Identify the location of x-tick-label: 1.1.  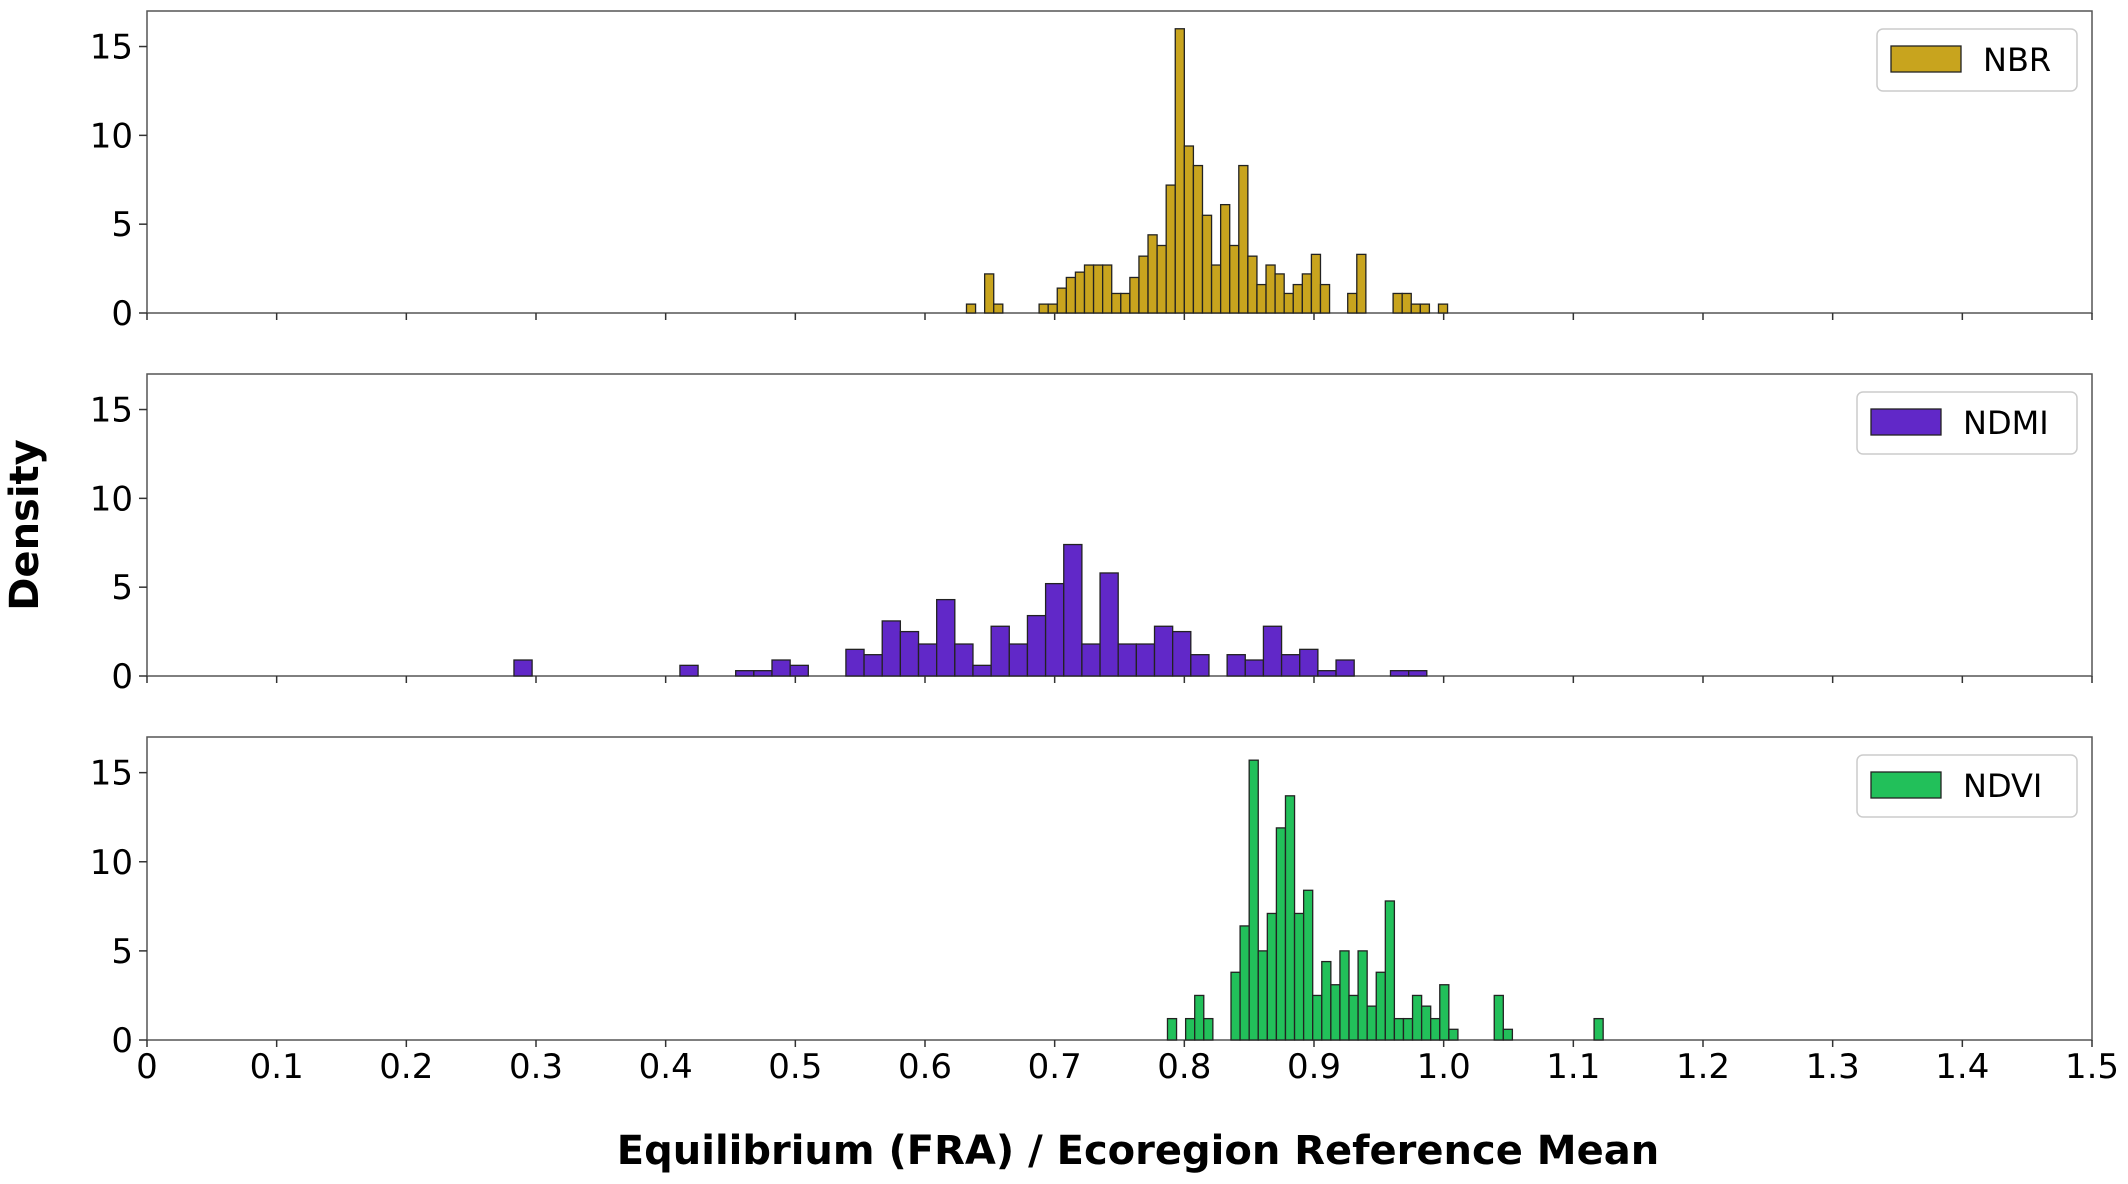
(1573, 1067).